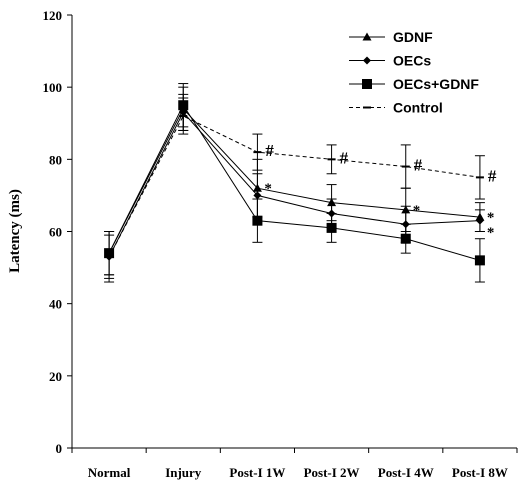  What do you see at coordinates (15, 231) in the screenshot?
I see `y-axis-title: Latency (ms)` at bounding box center [15, 231].